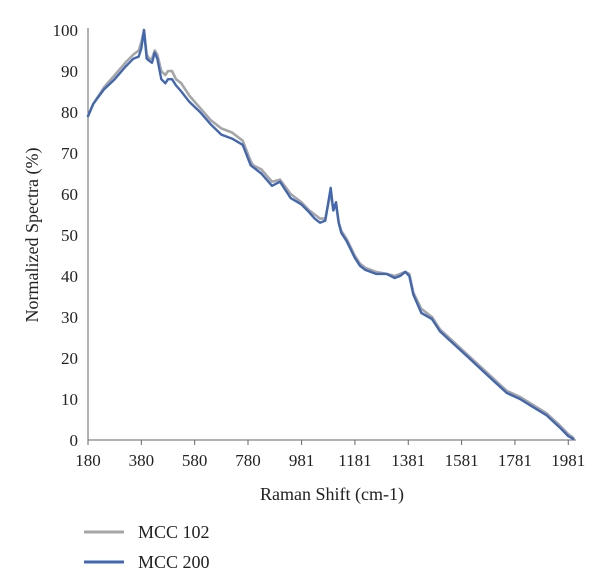 The height and width of the screenshot is (588, 600). I want to click on y-tick-label: 90, so click(69, 71).